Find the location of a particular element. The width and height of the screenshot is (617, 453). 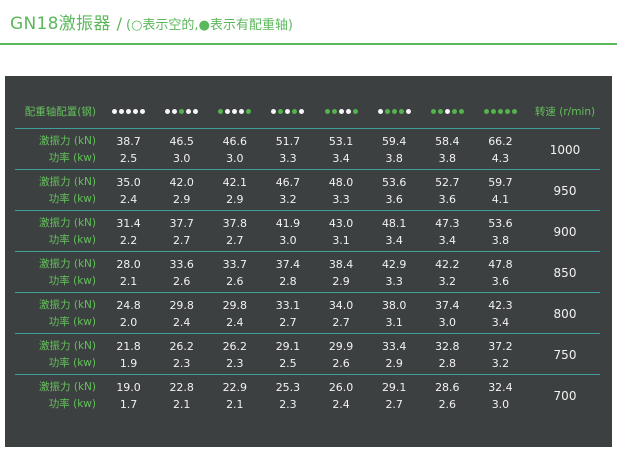

value-column: 48.0 3.3 is located at coordinates (341, 191).